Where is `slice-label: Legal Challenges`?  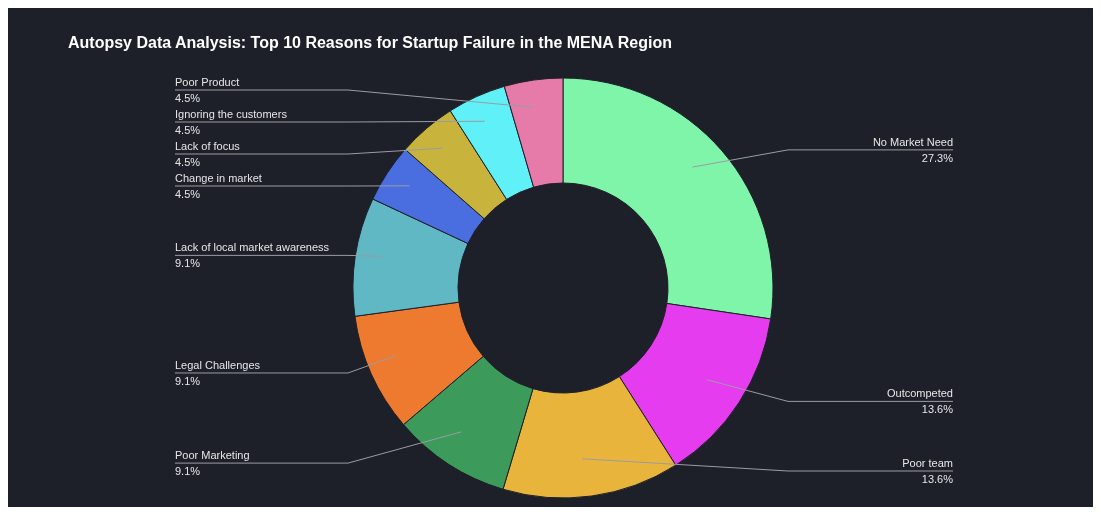 slice-label: Legal Challenges is located at coordinates (218, 364).